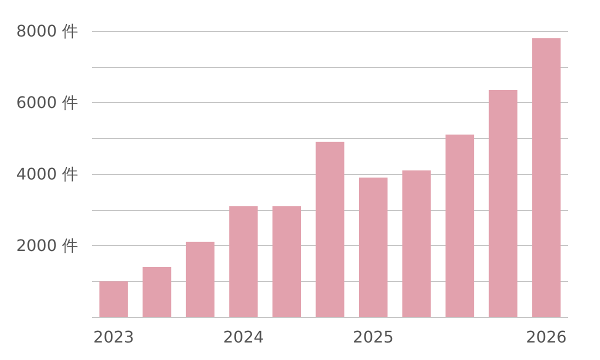 The width and height of the screenshot is (600, 360). Describe the element at coordinates (546, 337) in the screenshot. I see `x-tick-label: 2026` at that location.